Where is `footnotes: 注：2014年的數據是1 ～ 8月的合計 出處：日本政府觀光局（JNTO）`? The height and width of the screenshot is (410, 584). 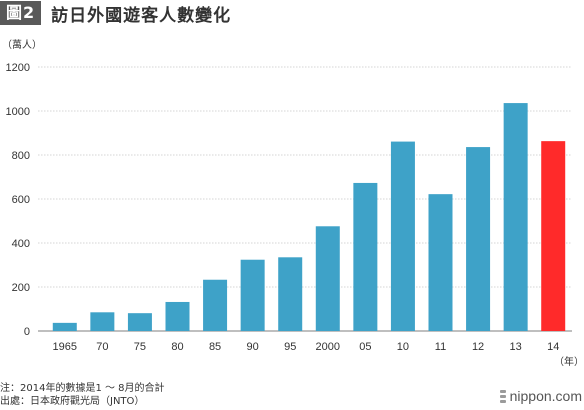
footnotes: 注：2014年的數據是1 ～ 8月的合計 出處：日本政府觀光局（JNTO） is located at coordinates (82, 395).